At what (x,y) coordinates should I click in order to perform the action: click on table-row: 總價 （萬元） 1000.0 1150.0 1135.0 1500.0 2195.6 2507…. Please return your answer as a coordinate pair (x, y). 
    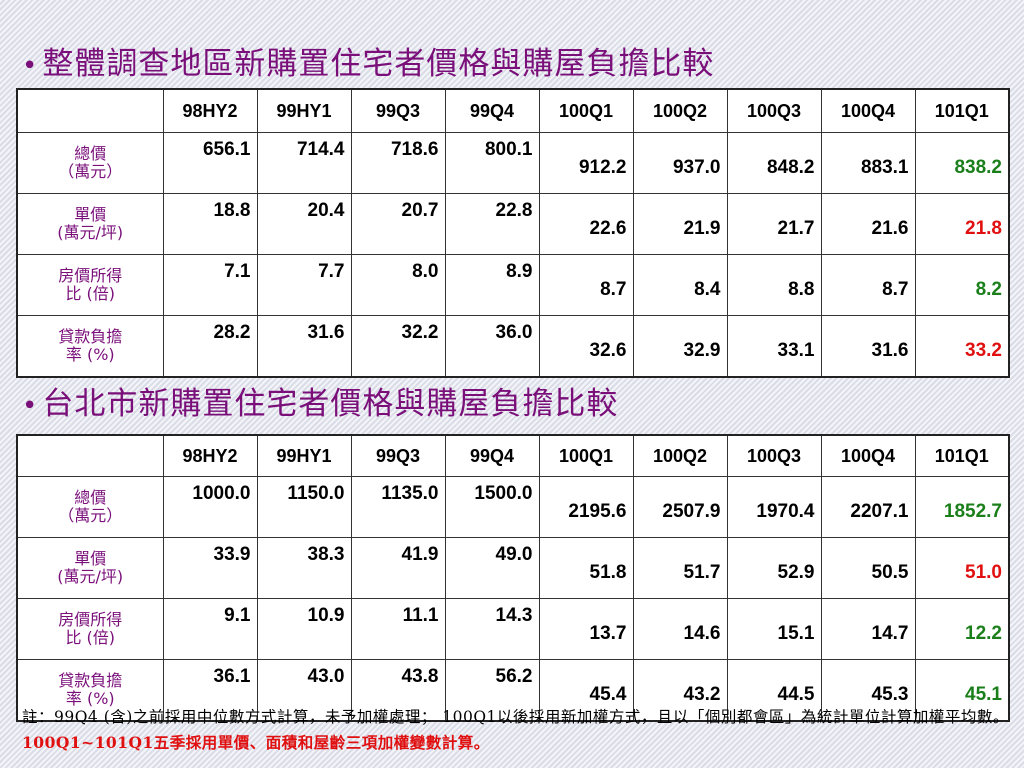
    Looking at the image, I should click on (513, 507).